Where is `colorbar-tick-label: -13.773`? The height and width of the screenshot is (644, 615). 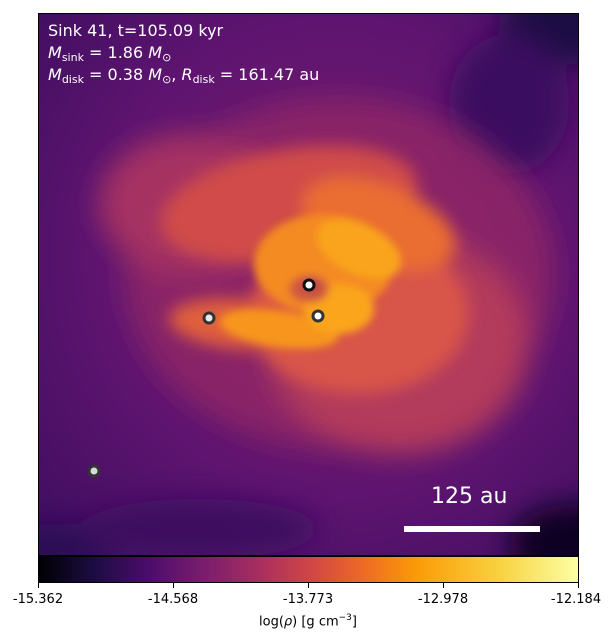 colorbar-tick-label: -13.773 is located at coordinates (308, 599).